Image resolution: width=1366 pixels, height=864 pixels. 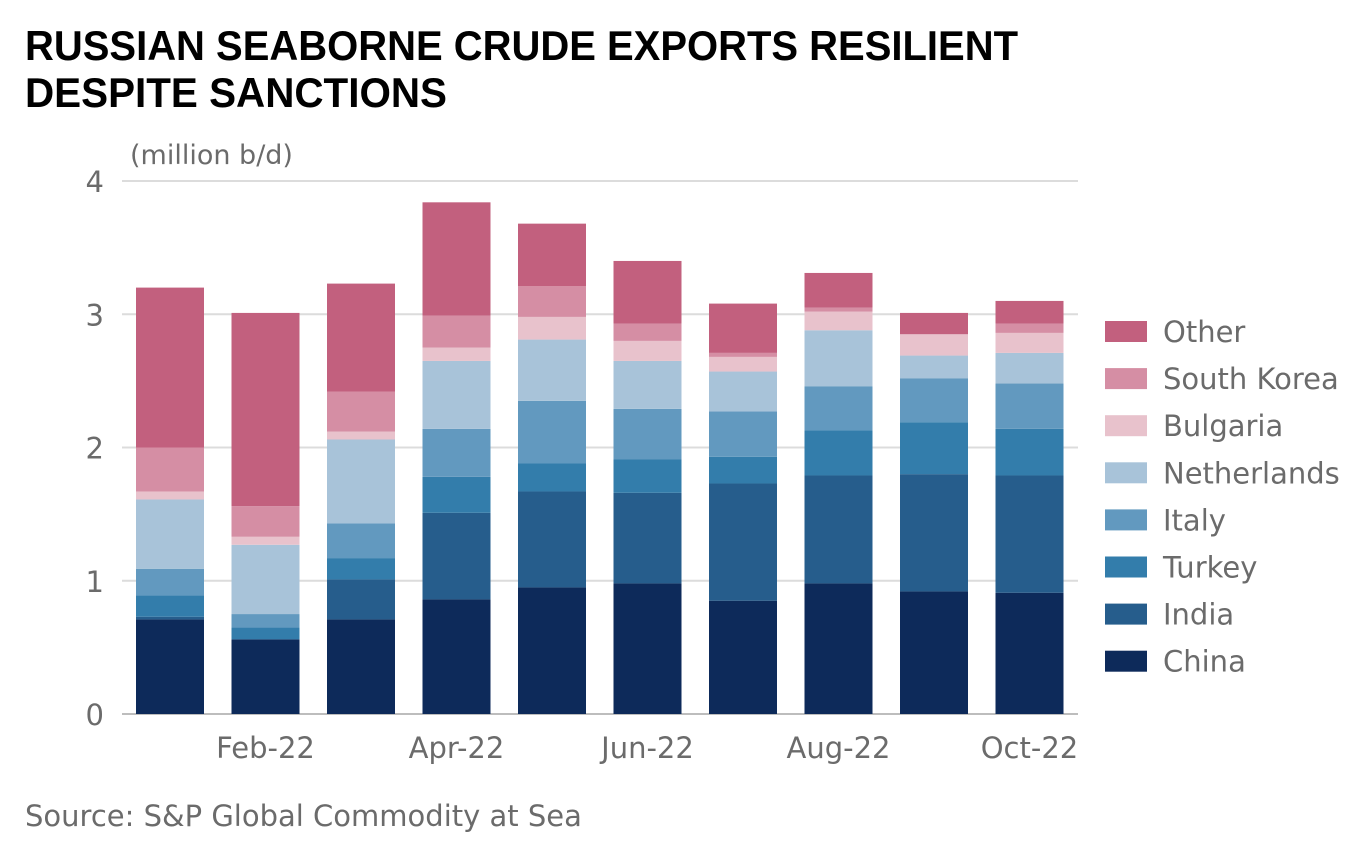 I want to click on chart-title-line-2: DESPITE SANCTIONS, so click(x=236, y=92).